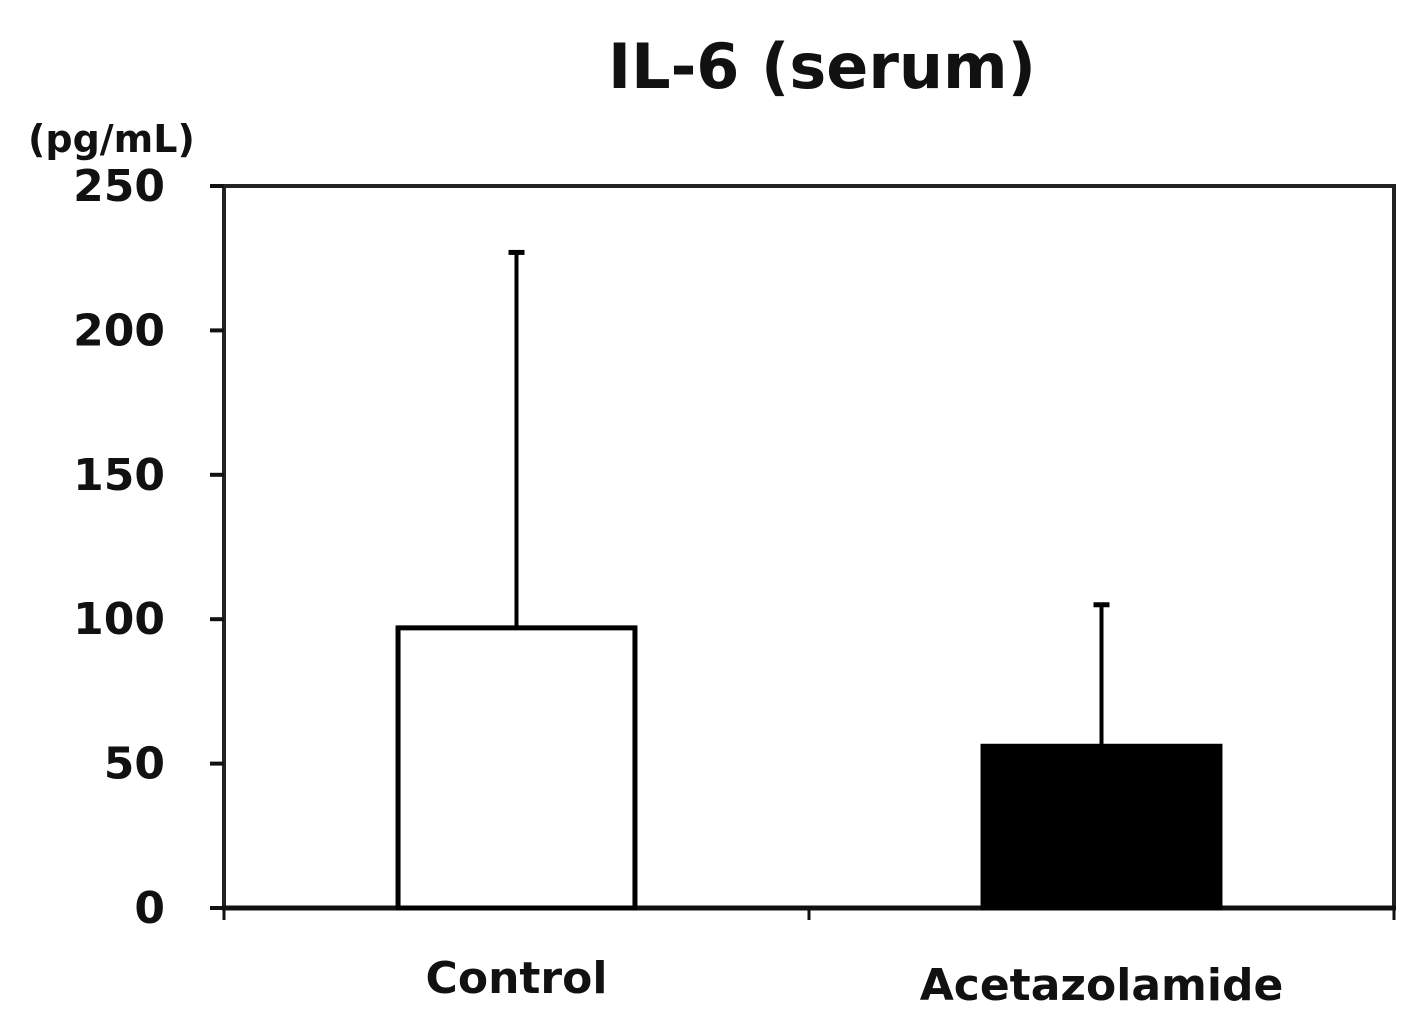 This screenshot has height=1030, width=1422. What do you see at coordinates (517, 978) in the screenshot?
I see `x-category-label: Control` at bounding box center [517, 978].